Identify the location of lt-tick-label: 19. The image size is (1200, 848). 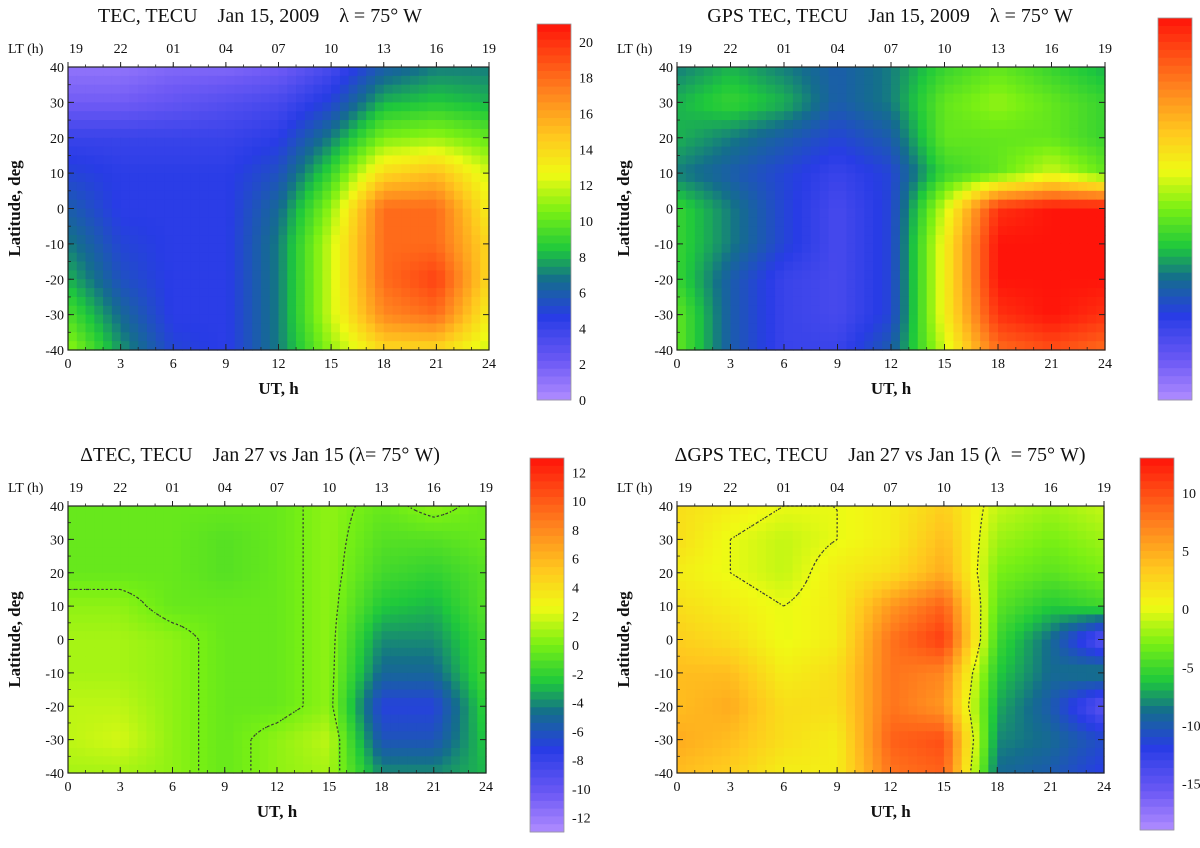
(489, 49).